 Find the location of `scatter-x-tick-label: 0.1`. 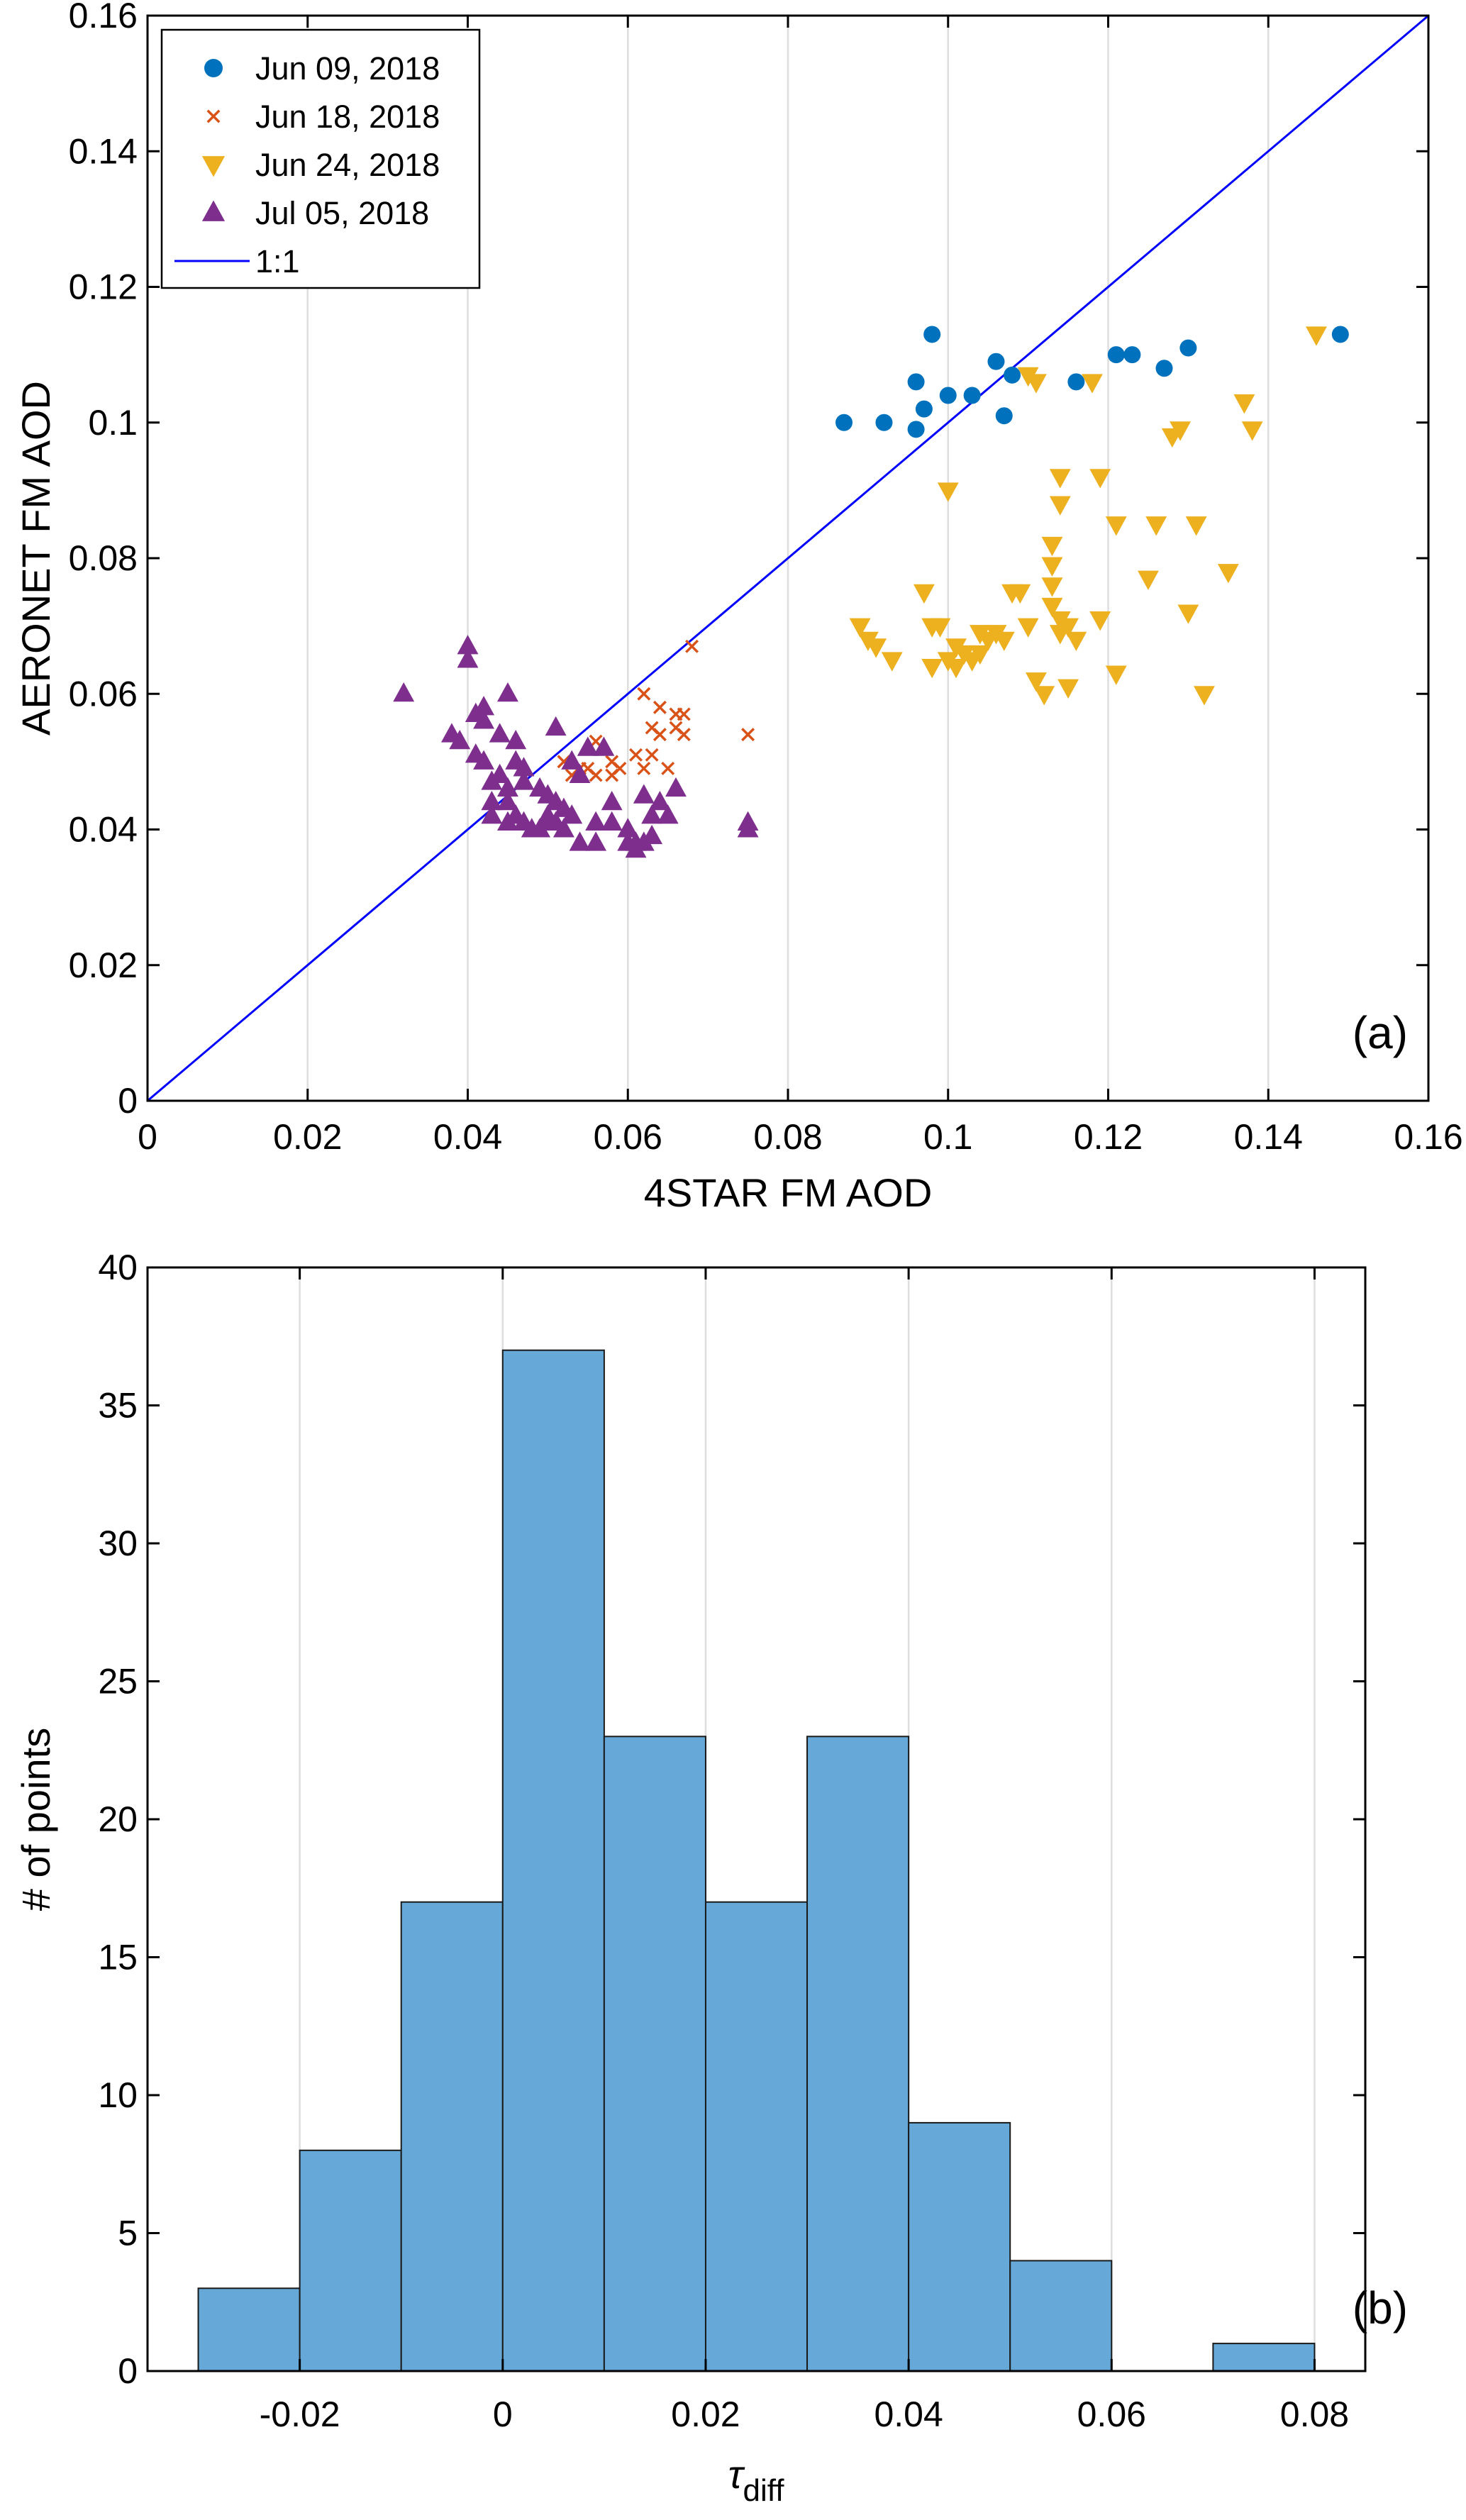

scatter-x-tick-label: 0.1 is located at coordinates (948, 1137).